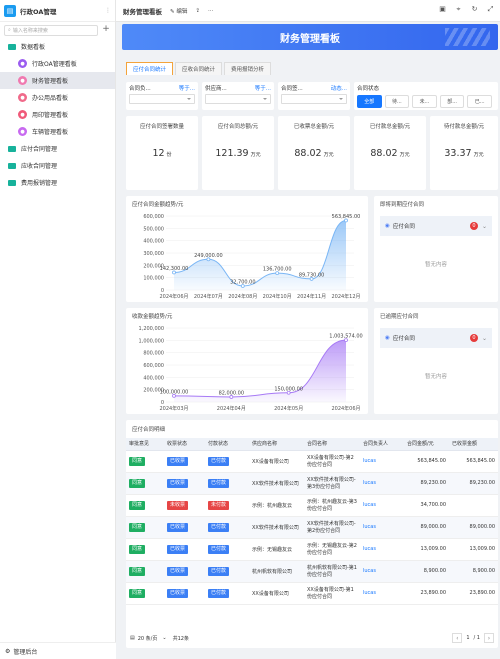 This screenshot has height=659, width=500. I want to click on more-options-icon: ···, so click(210, 10).